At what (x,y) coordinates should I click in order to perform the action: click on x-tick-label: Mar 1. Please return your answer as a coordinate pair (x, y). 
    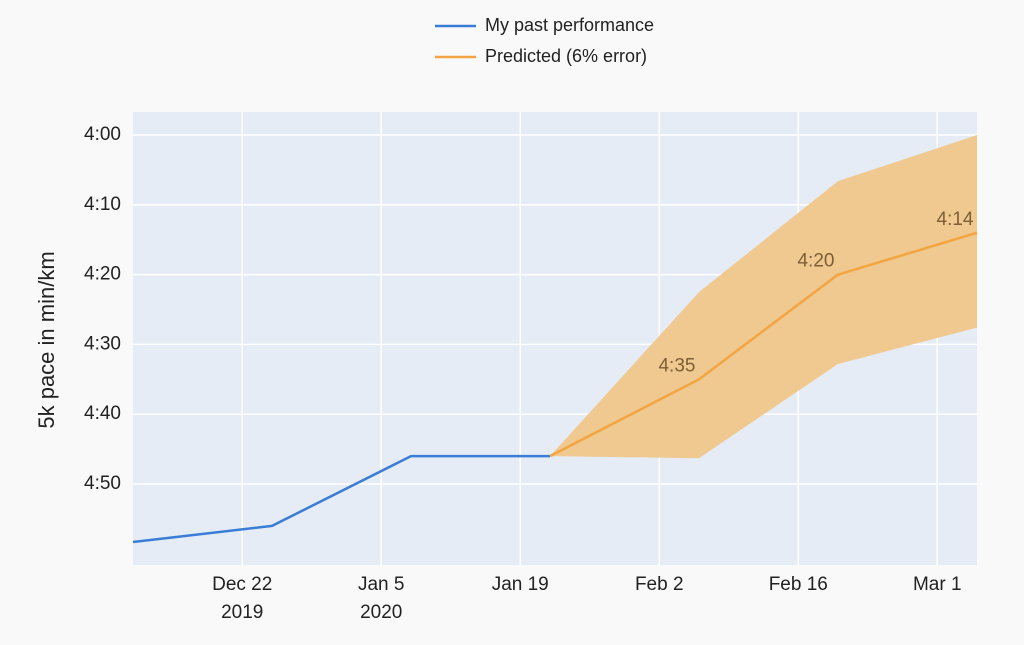
    Looking at the image, I should click on (937, 584).